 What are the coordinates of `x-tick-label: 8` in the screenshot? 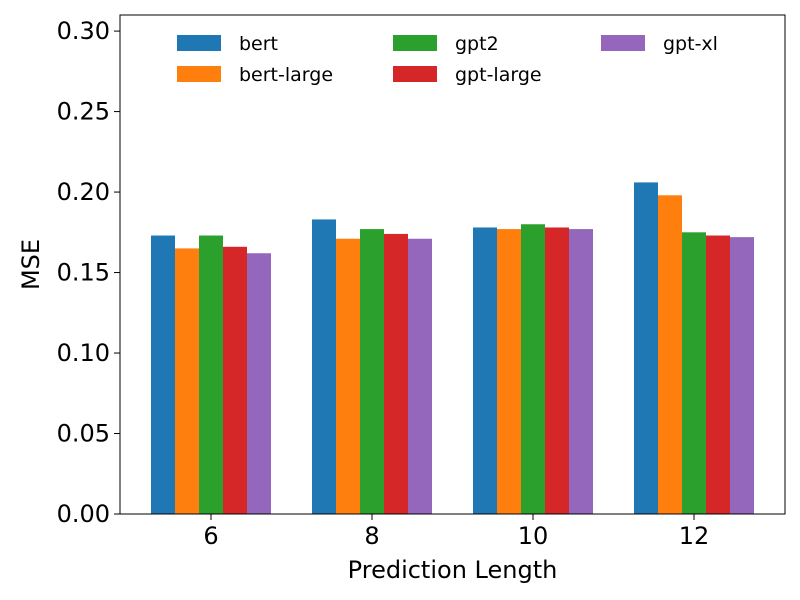 It's located at (371, 536).